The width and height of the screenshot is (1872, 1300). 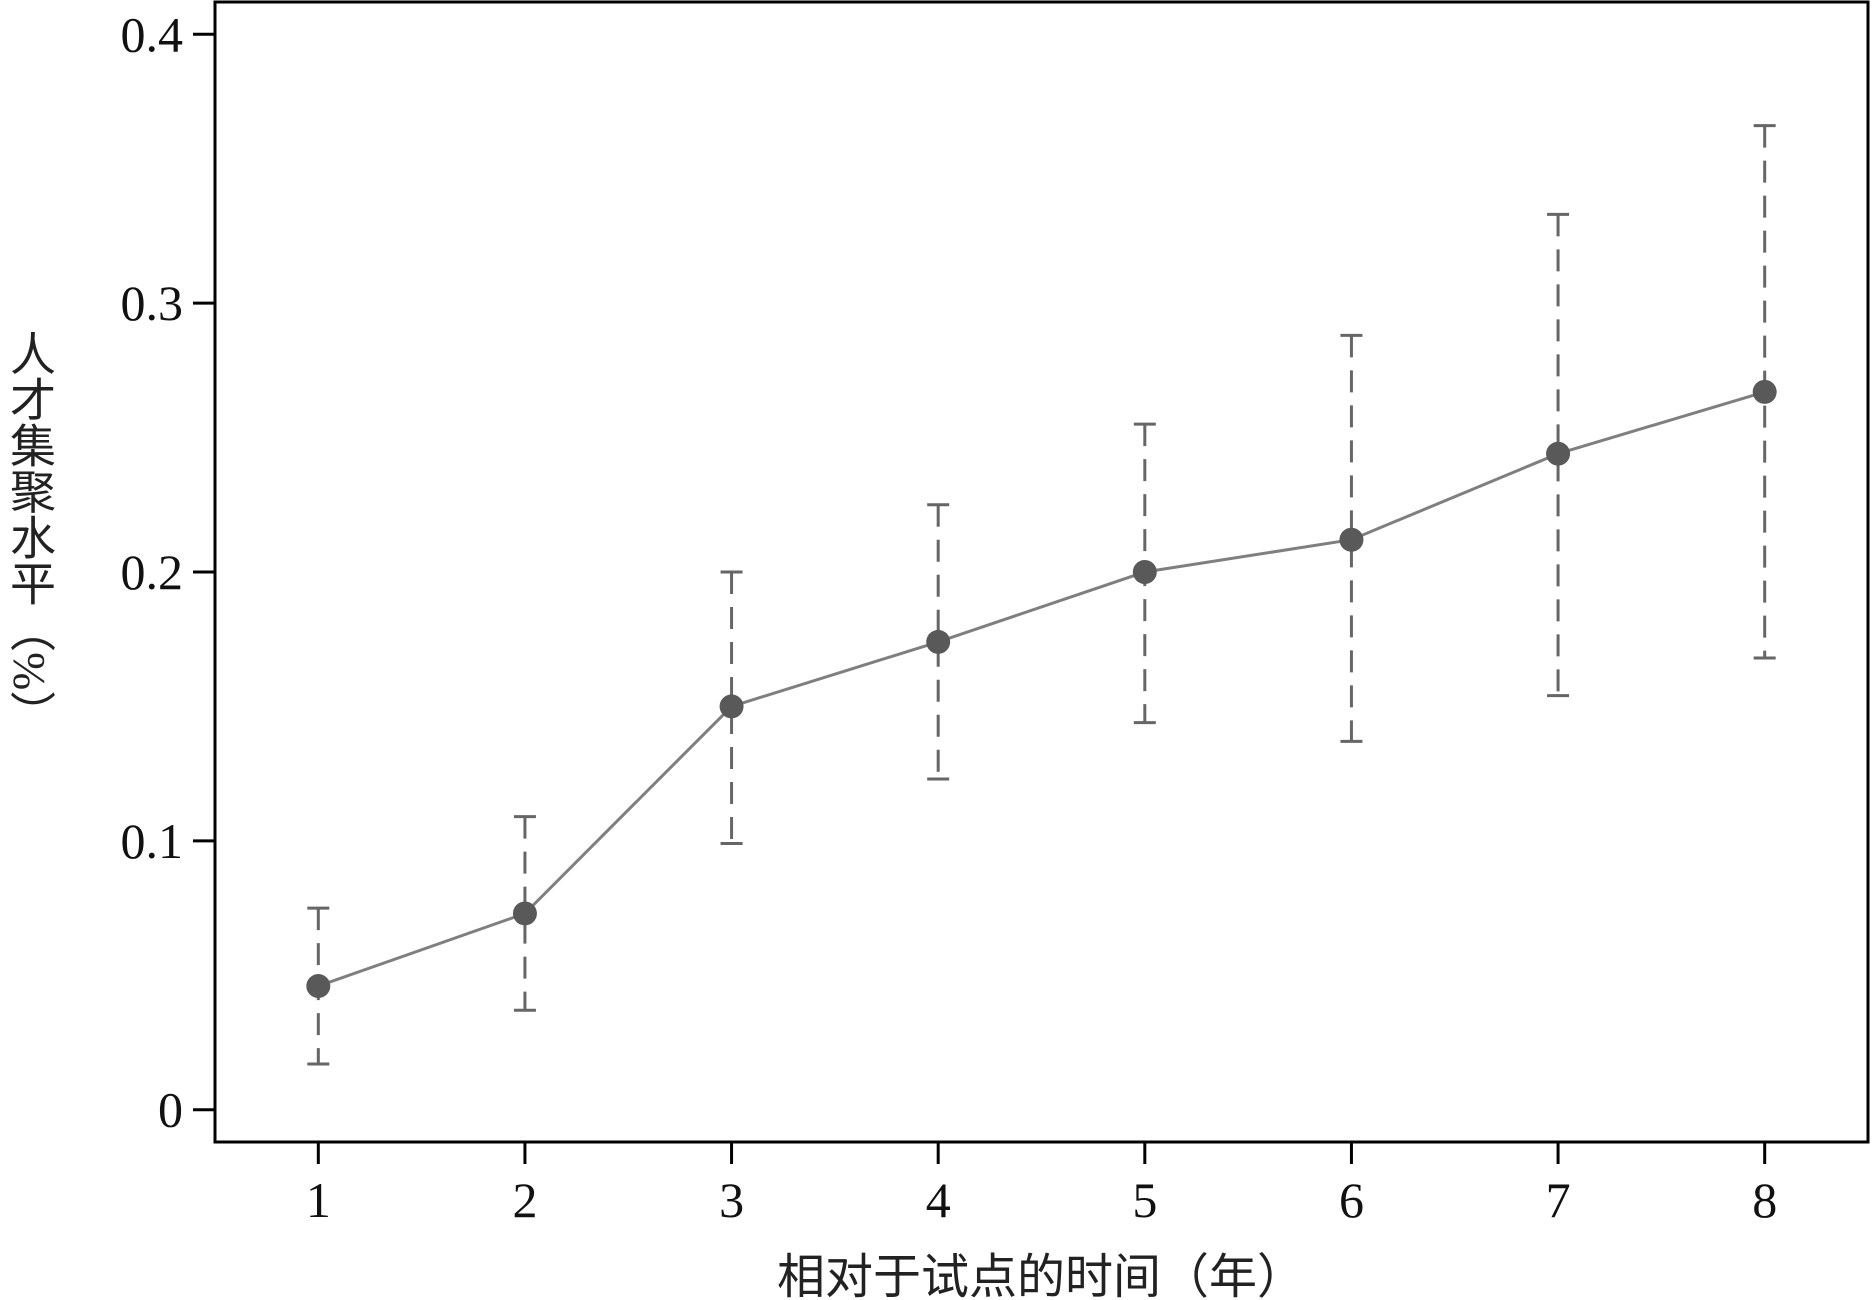 What do you see at coordinates (938, 1200) in the screenshot?
I see `x-tick-label: 4` at bounding box center [938, 1200].